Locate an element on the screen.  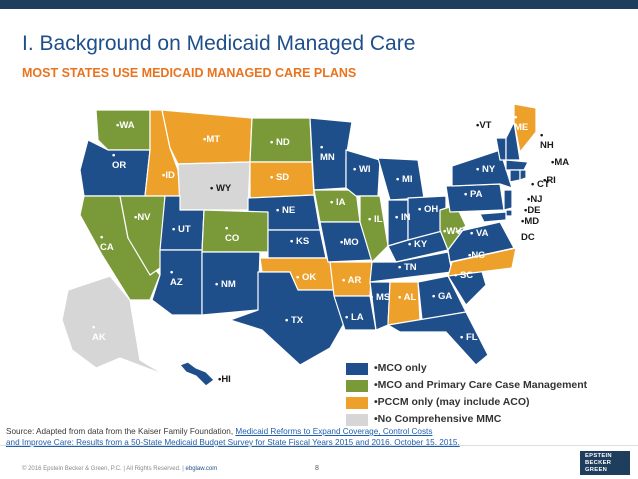
state-label-tn: • TN is located at coordinates (407, 267).